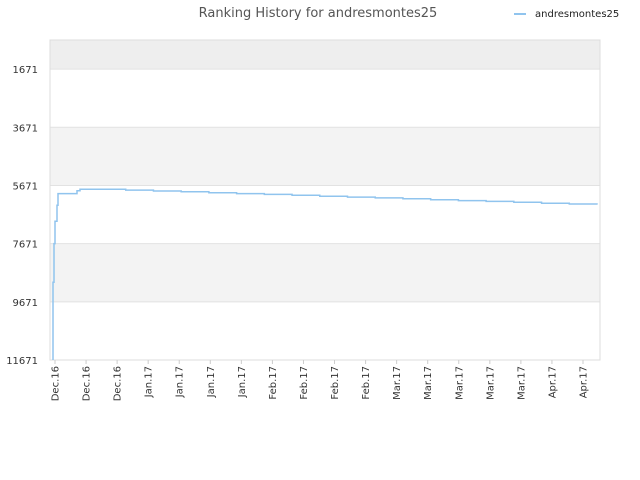  What do you see at coordinates (22, 361) in the screenshot?
I see `y-tick-label: 11671` at bounding box center [22, 361].